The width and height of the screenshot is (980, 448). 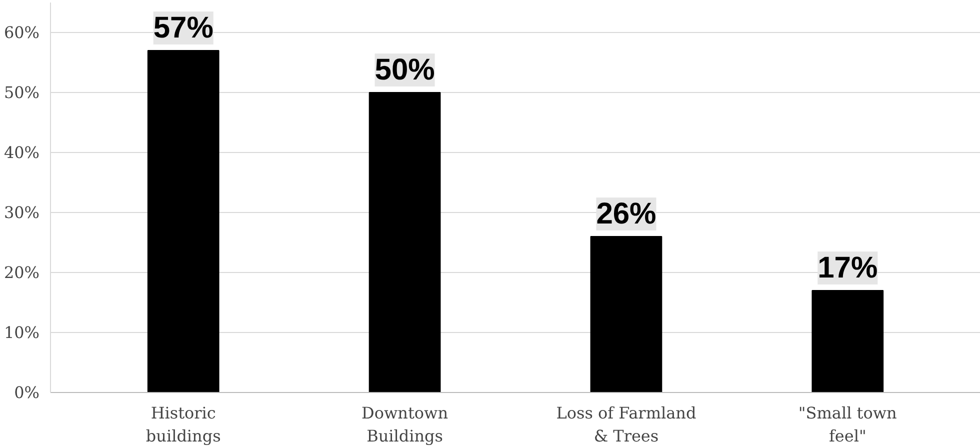 What do you see at coordinates (22, 152) in the screenshot?
I see `y-tick-label: 40%` at bounding box center [22, 152].